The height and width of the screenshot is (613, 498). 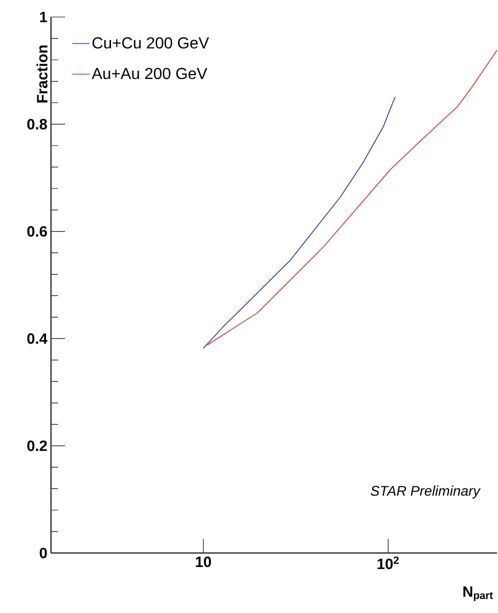 What do you see at coordinates (478, 594) in the screenshot?
I see `x-axis-title: N$_{part}$` at bounding box center [478, 594].